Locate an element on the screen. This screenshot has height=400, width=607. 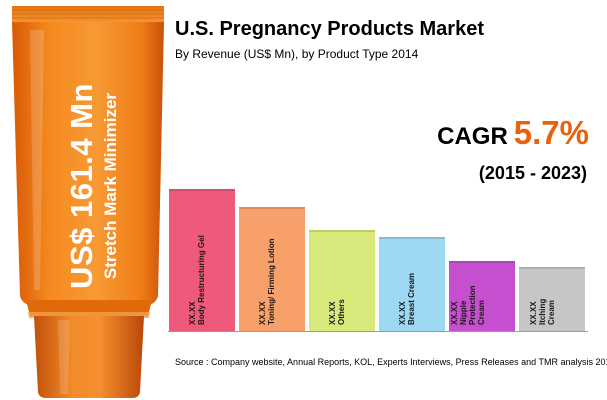
tube-label-text: US$ 161.4 Mn Stretch Mark Minimizer is located at coordinates (93, 186).